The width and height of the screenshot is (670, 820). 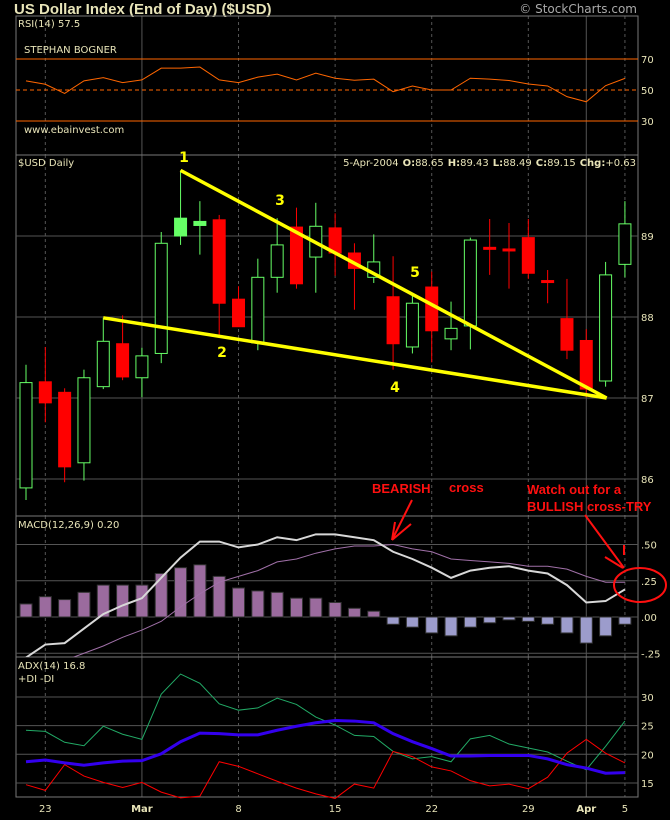 What do you see at coordinates (541, 163) in the screenshot?
I see `readout-c_label: C:` at bounding box center [541, 163].